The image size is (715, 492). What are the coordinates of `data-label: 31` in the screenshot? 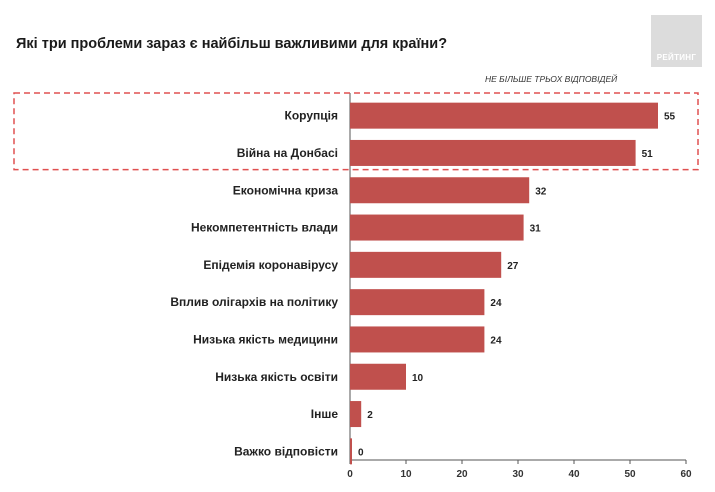 It's located at (536, 229).